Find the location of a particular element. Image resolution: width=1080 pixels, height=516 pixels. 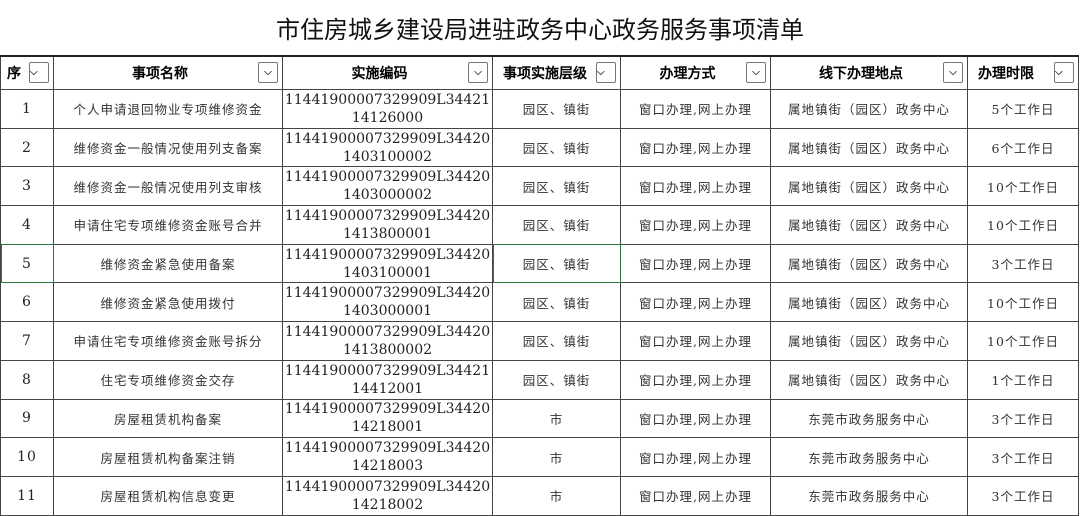

cell-index: 7 is located at coordinates (27, 341).